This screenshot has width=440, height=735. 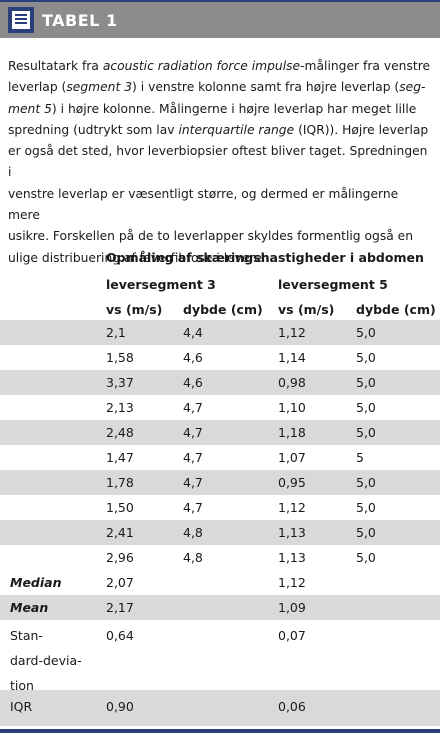 What do you see at coordinates (220, 432) in the screenshot?
I see `table-row: 2,48 4,7 1,18 5,0` at bounding box center [220, 432].